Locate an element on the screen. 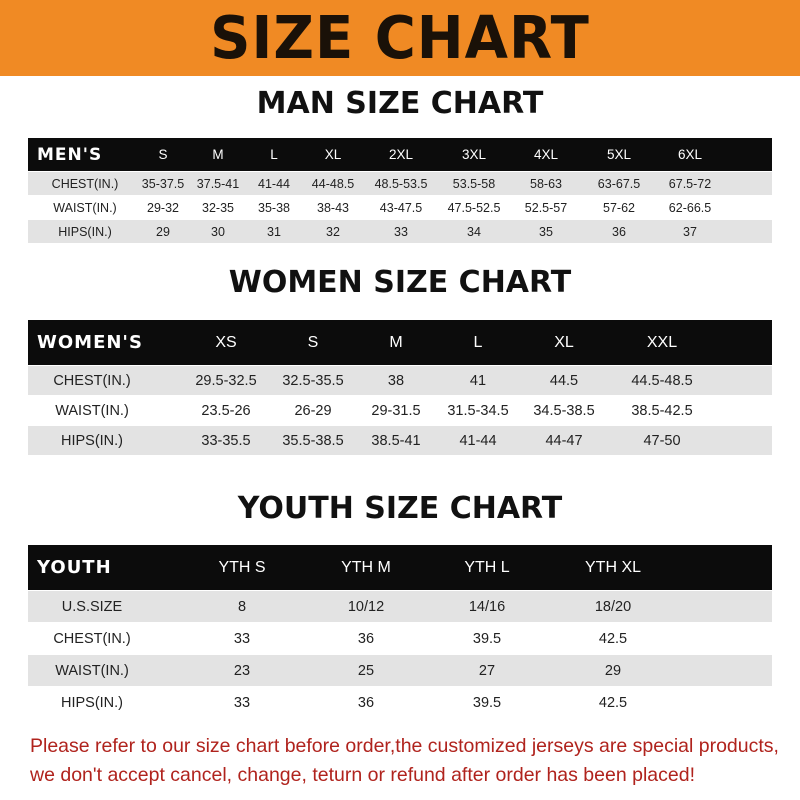  table-cell: 34.5-38.5 is located at coordinates (564, 410).